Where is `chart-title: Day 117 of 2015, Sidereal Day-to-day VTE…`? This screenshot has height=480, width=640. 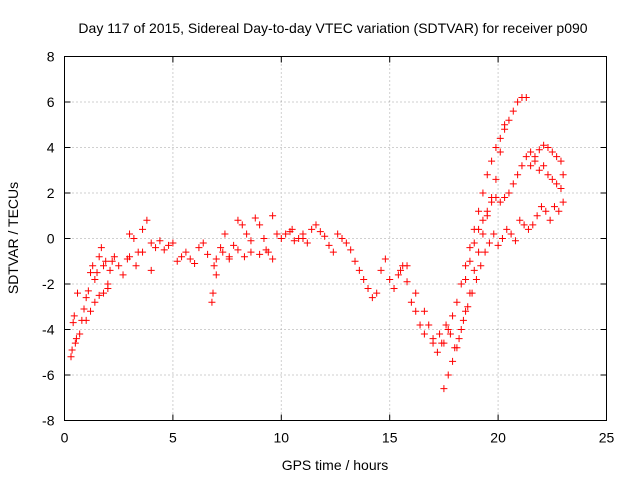
chart-title: Day 117 of 2015, Sidereal Day-to-day VTE… is located at coordinates (332, 28).